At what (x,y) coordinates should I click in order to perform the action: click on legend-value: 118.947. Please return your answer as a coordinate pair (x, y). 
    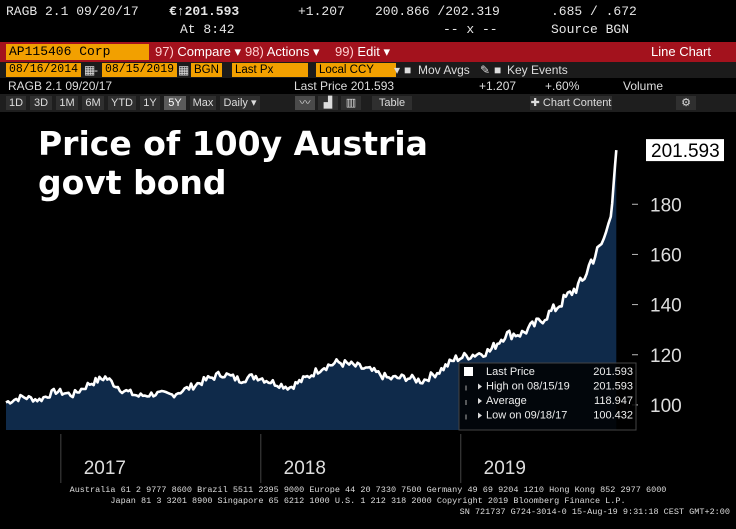
    Looking at the image, I should click on (613, 401).